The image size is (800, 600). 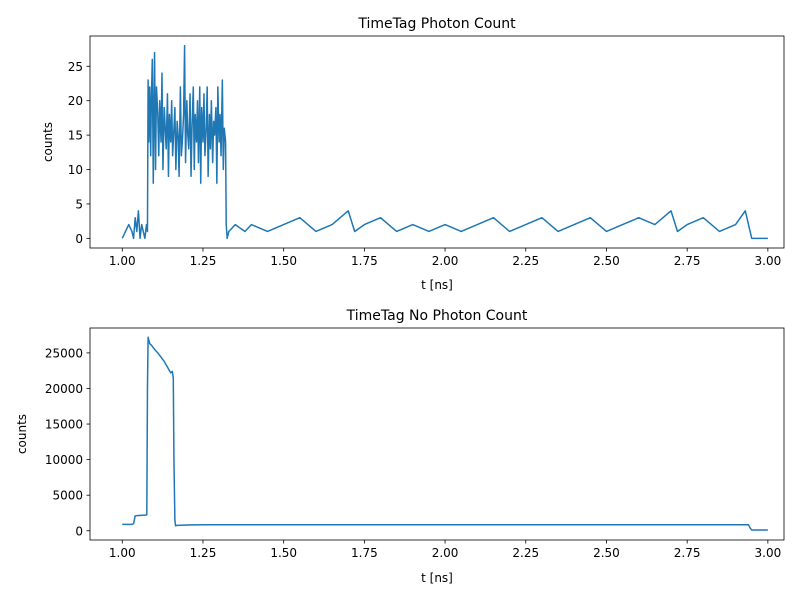 What do you see at coordinates (203, 553) in the screenshot?
I see `bottom-x-tick-label: 1.25` at bounding box center [203, 553].